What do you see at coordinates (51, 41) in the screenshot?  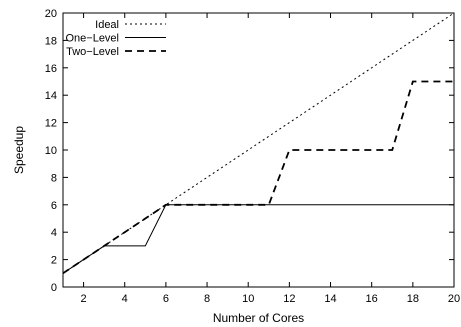 I see `y-tick-label: 18` at bounding box center [51, 41].